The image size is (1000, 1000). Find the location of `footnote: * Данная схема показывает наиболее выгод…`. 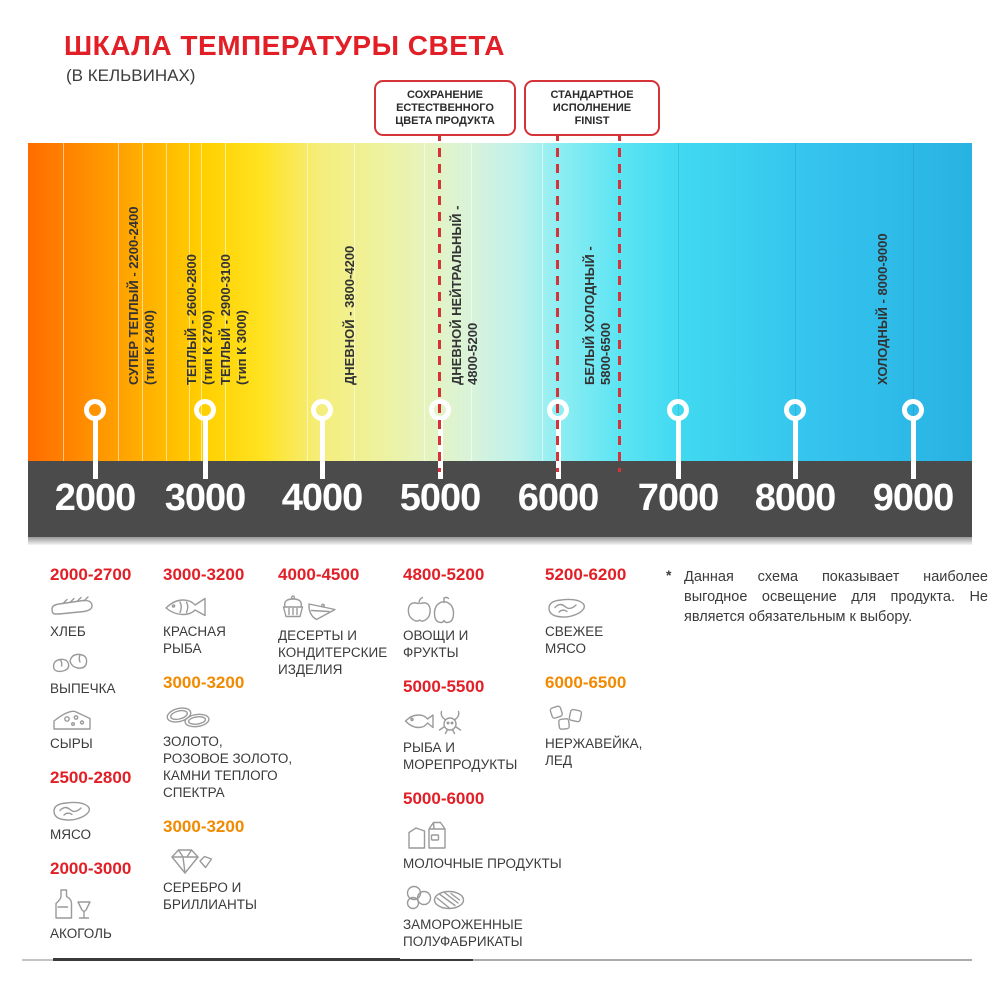

footnote: * Данная схема показывает наиболее выгод… is located at coordinates (827, 597).